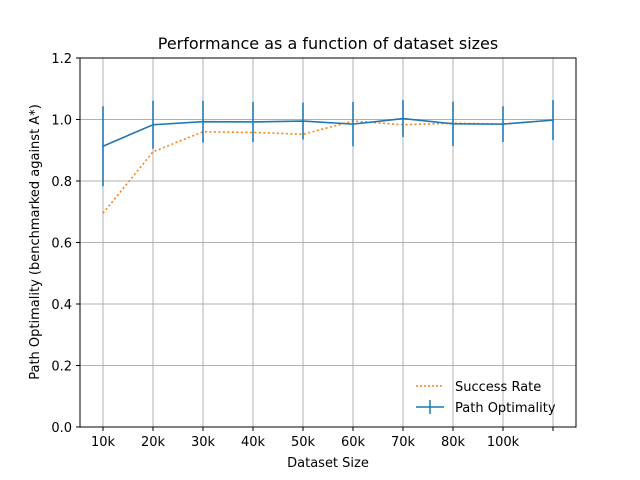 Image resolution: width=640 pixels, height=480 pixels. What do you see at coordinates (303, 442) in the screenshot?
I see `x-tick-label: 50k` at bounding box center [303, 442].